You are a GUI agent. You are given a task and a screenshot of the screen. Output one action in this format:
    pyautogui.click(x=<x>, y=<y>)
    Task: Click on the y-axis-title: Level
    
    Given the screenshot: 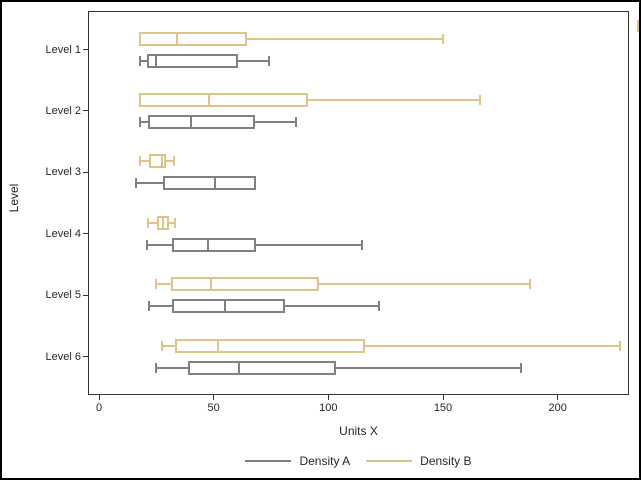 What is the action you would take?
    pyautogui.click(x=14, y=198)
    